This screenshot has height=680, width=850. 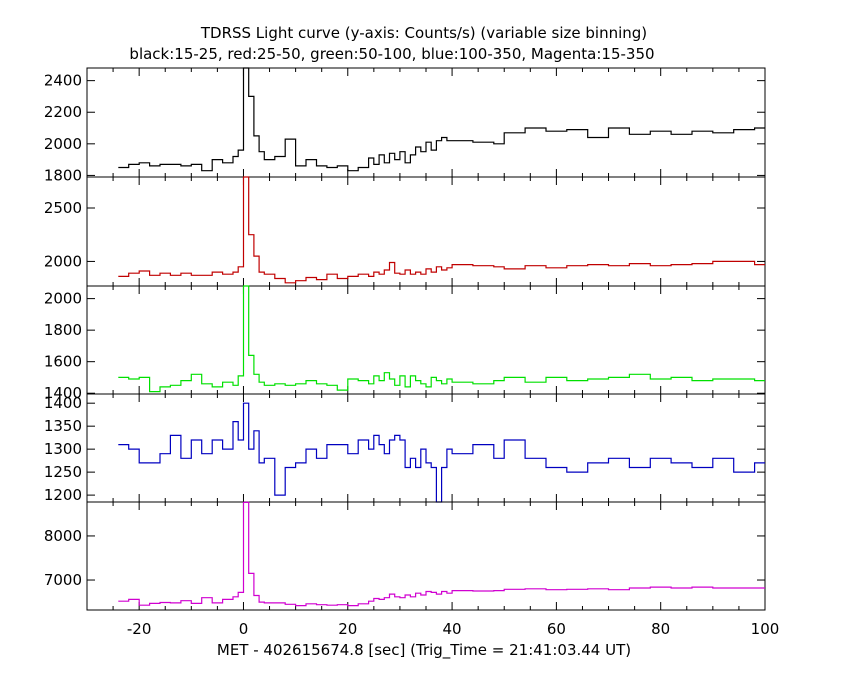 I want to click on x-tick-label: 40, so click(x=452, y=629).